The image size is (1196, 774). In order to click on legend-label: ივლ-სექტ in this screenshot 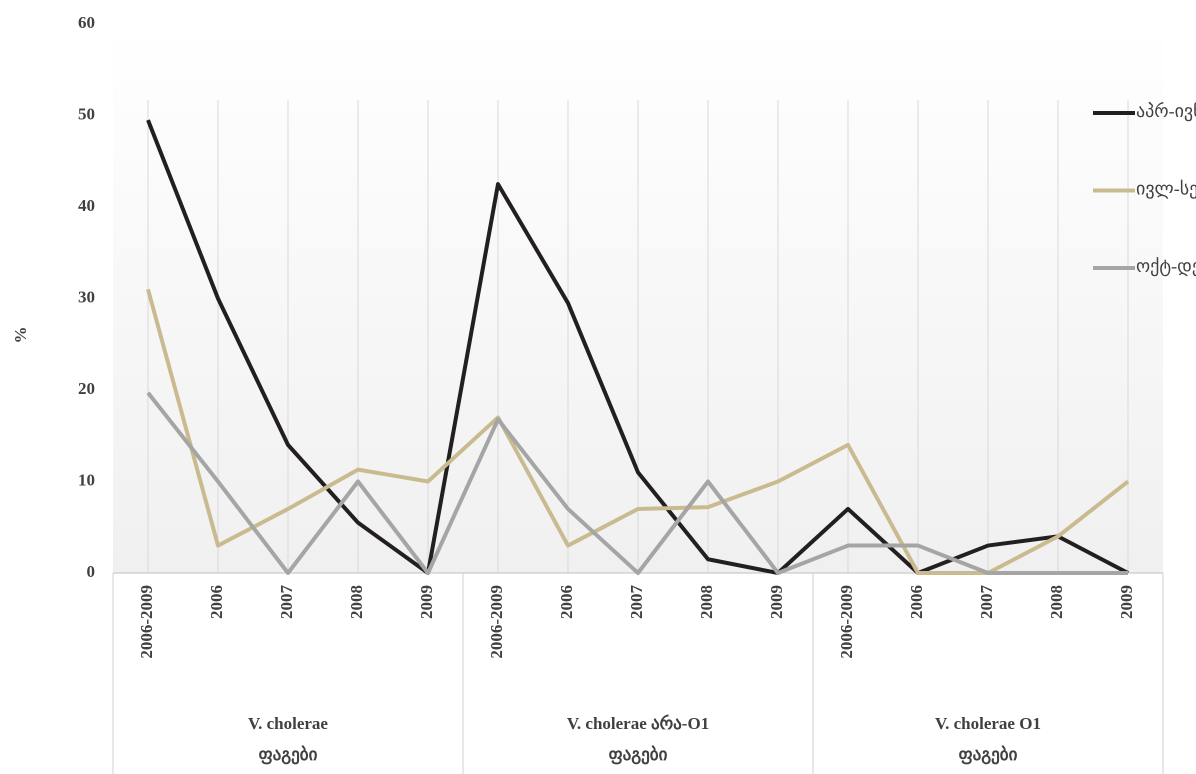, I will do `click(1166, 189)`.